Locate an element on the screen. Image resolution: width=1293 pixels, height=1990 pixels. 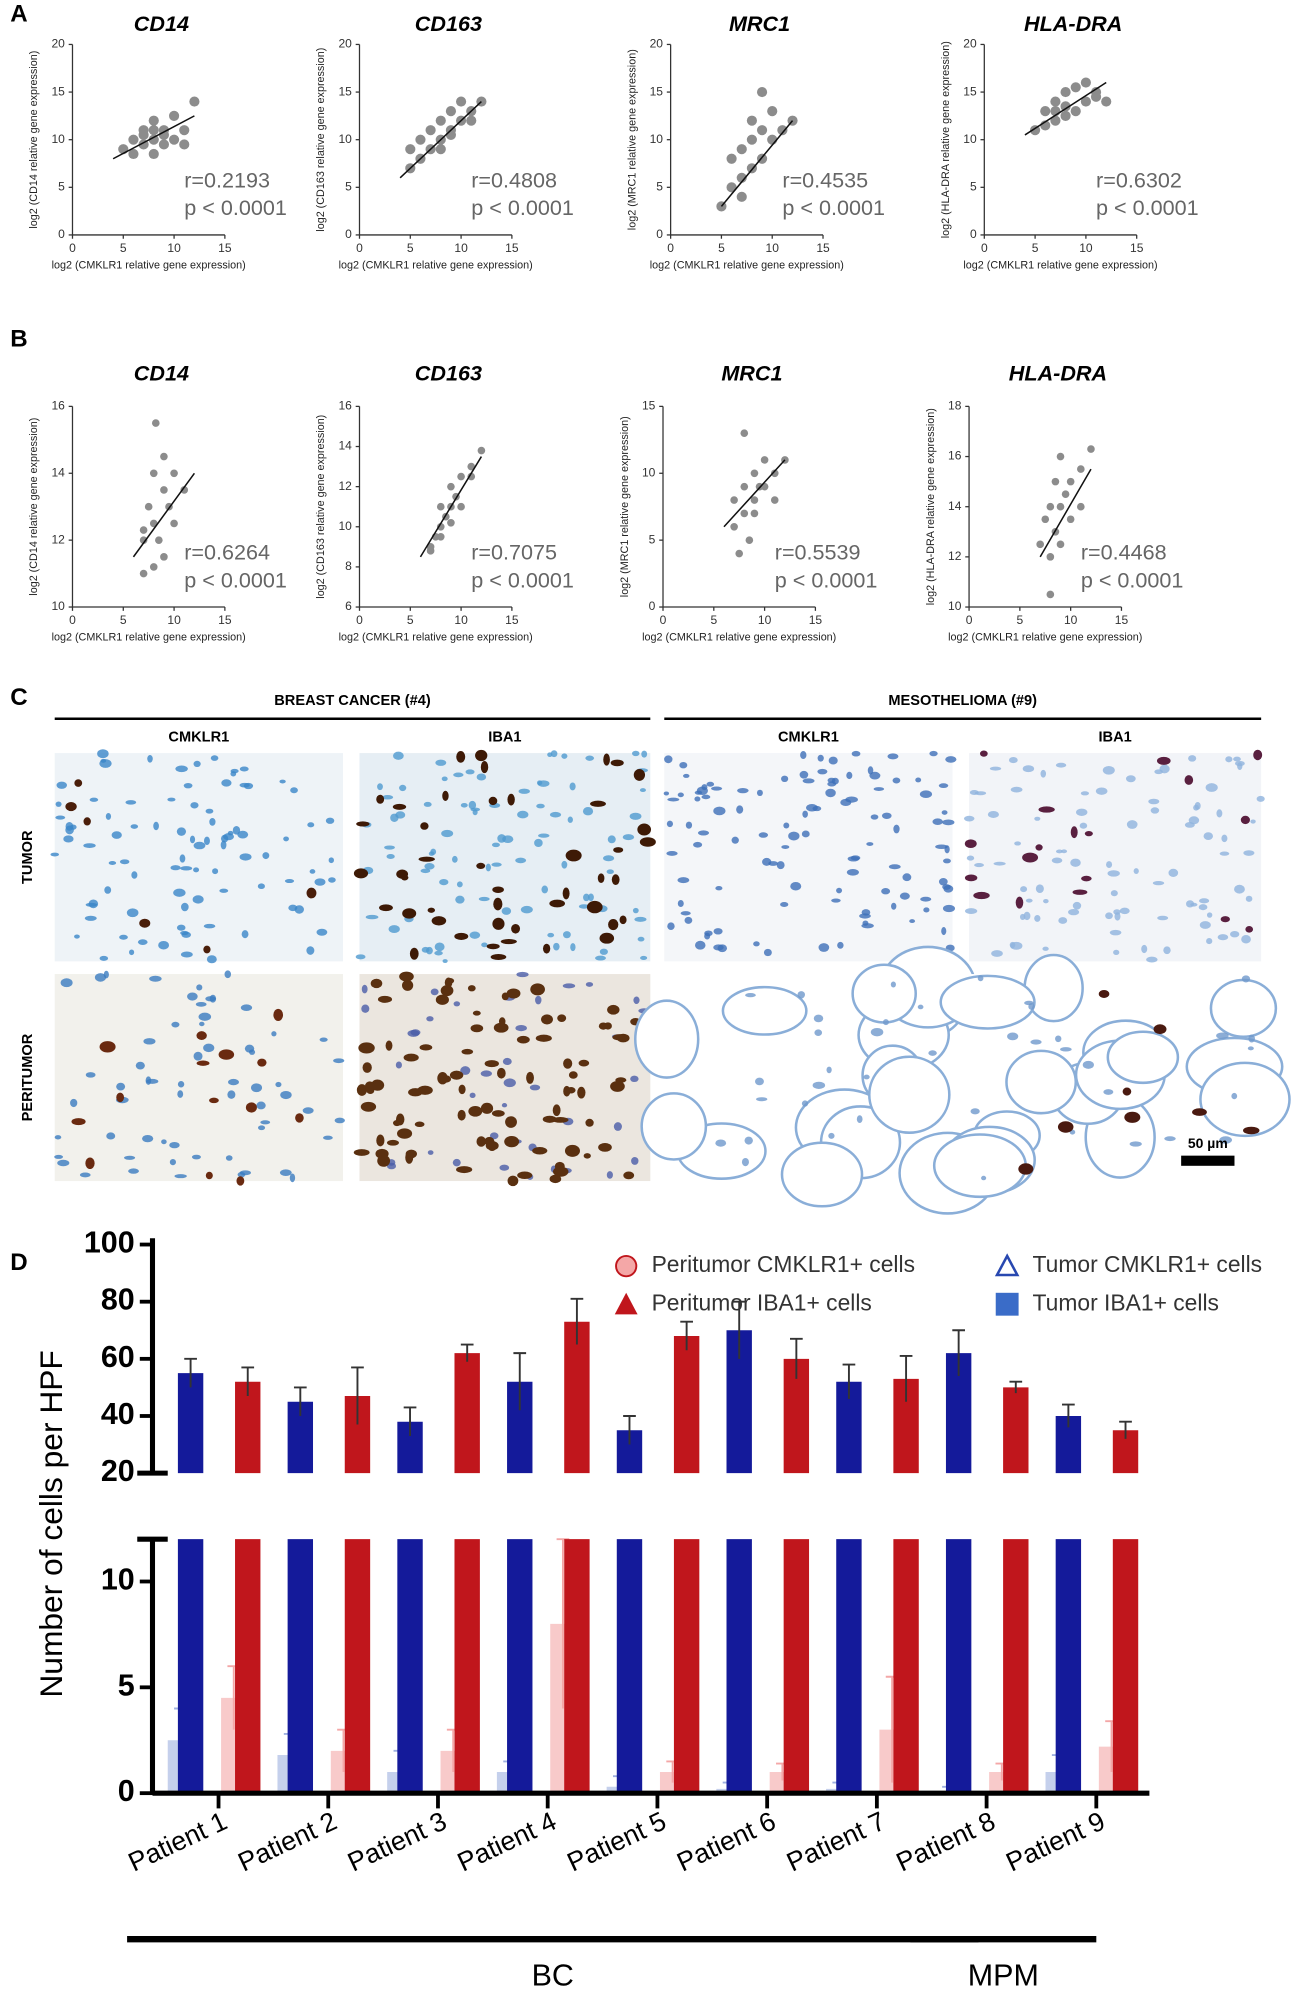
y-tick-label: 18 is located at coordinates (955, 406).